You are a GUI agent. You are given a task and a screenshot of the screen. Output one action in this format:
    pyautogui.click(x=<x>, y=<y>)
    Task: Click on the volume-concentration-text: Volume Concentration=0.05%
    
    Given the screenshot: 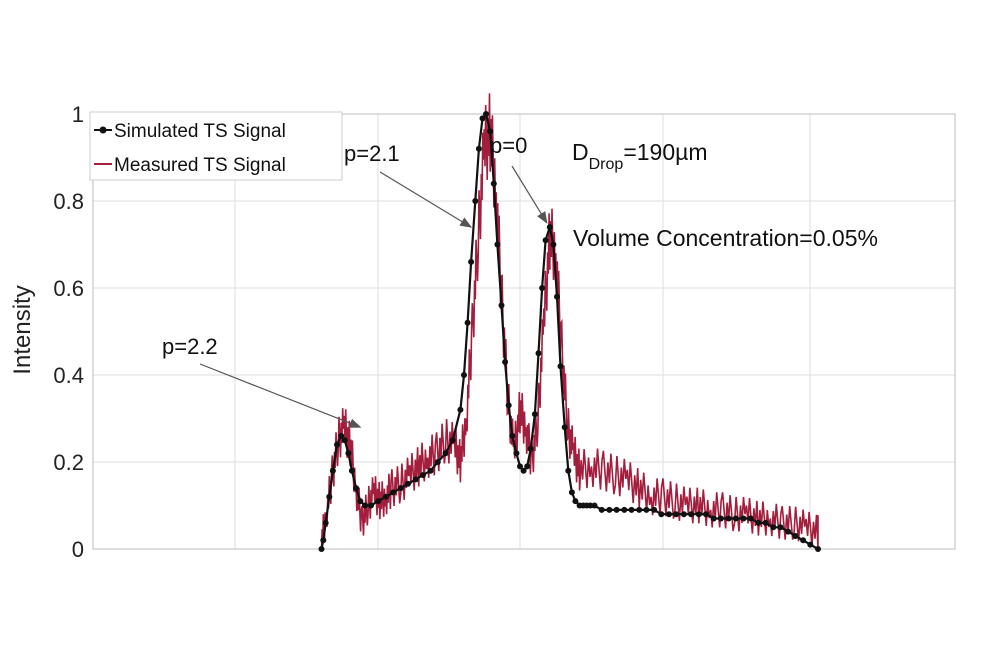 What is the action you would take?
    pyautogui.click(x=725, y=238)
    